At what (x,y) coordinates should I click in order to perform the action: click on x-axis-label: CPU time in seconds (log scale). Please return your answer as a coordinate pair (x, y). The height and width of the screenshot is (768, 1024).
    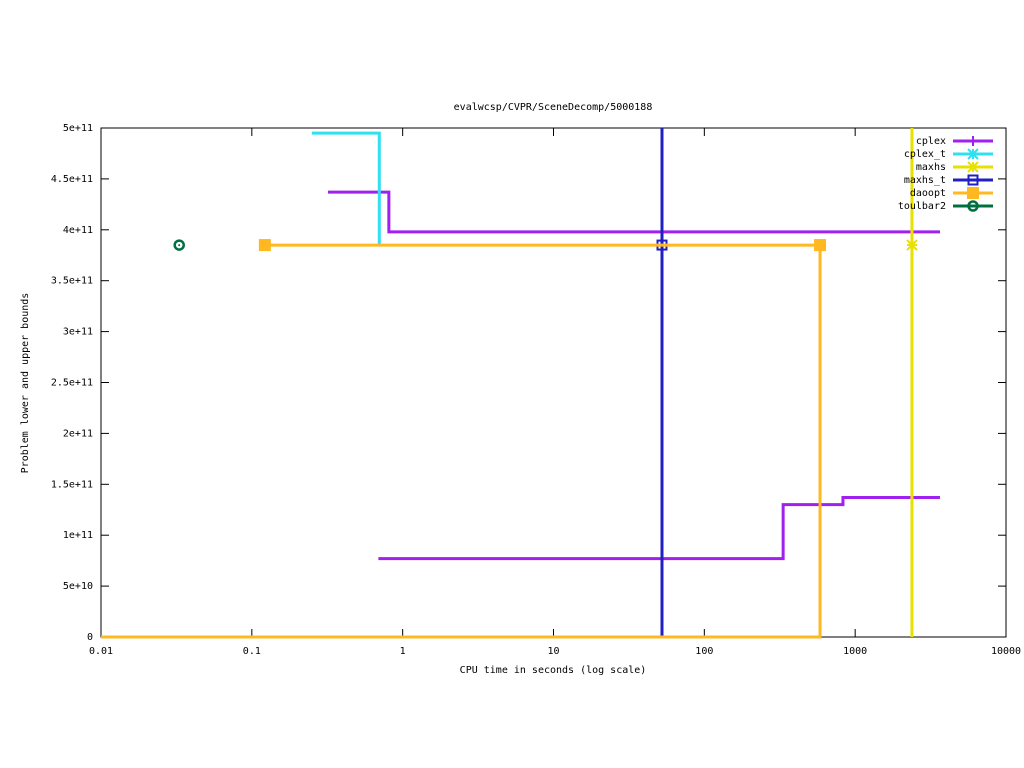
    Looking at the image, I should click on (553, 670).